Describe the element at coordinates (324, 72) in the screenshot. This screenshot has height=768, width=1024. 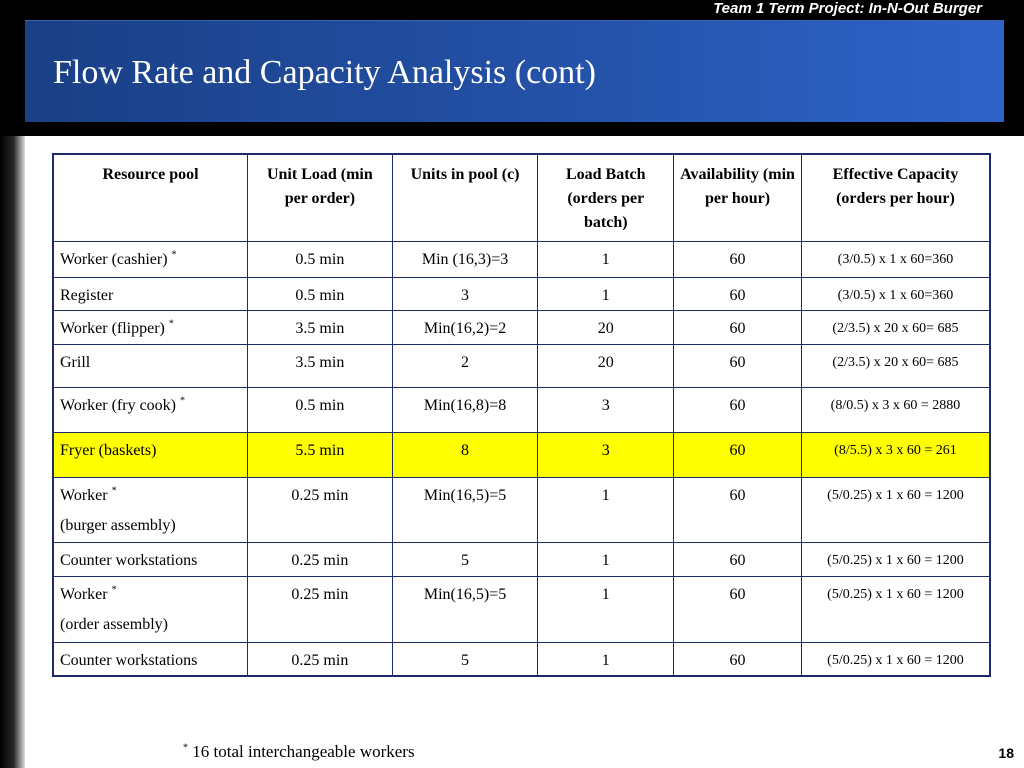
I see `slide-title: Flow Rate and Capacity Analysis (cont)` at that location.